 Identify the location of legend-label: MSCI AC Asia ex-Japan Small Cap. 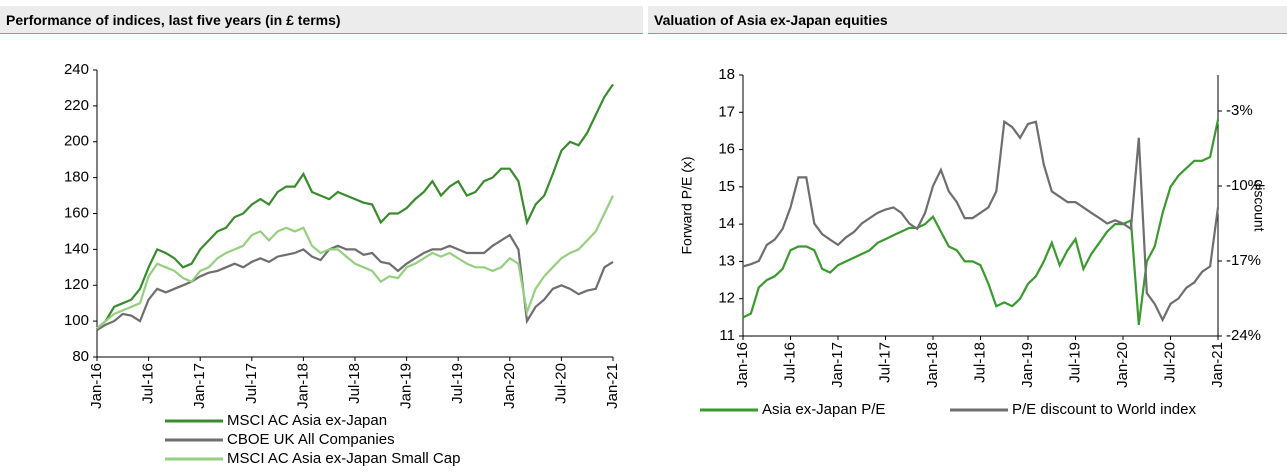
(343, 458).